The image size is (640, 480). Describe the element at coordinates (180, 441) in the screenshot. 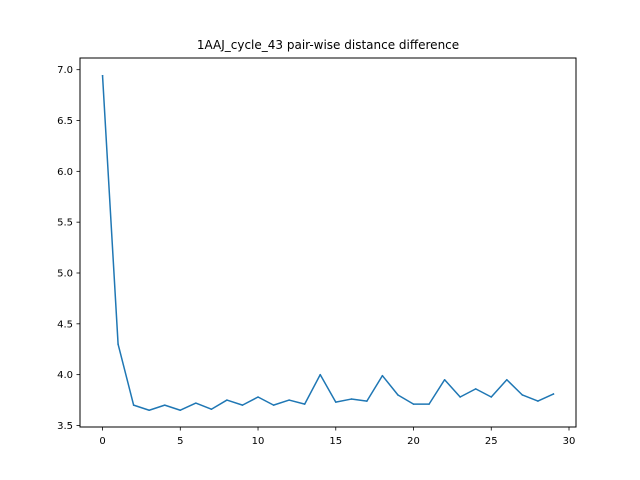

I see `x-tick-label-5: 5` at that location.